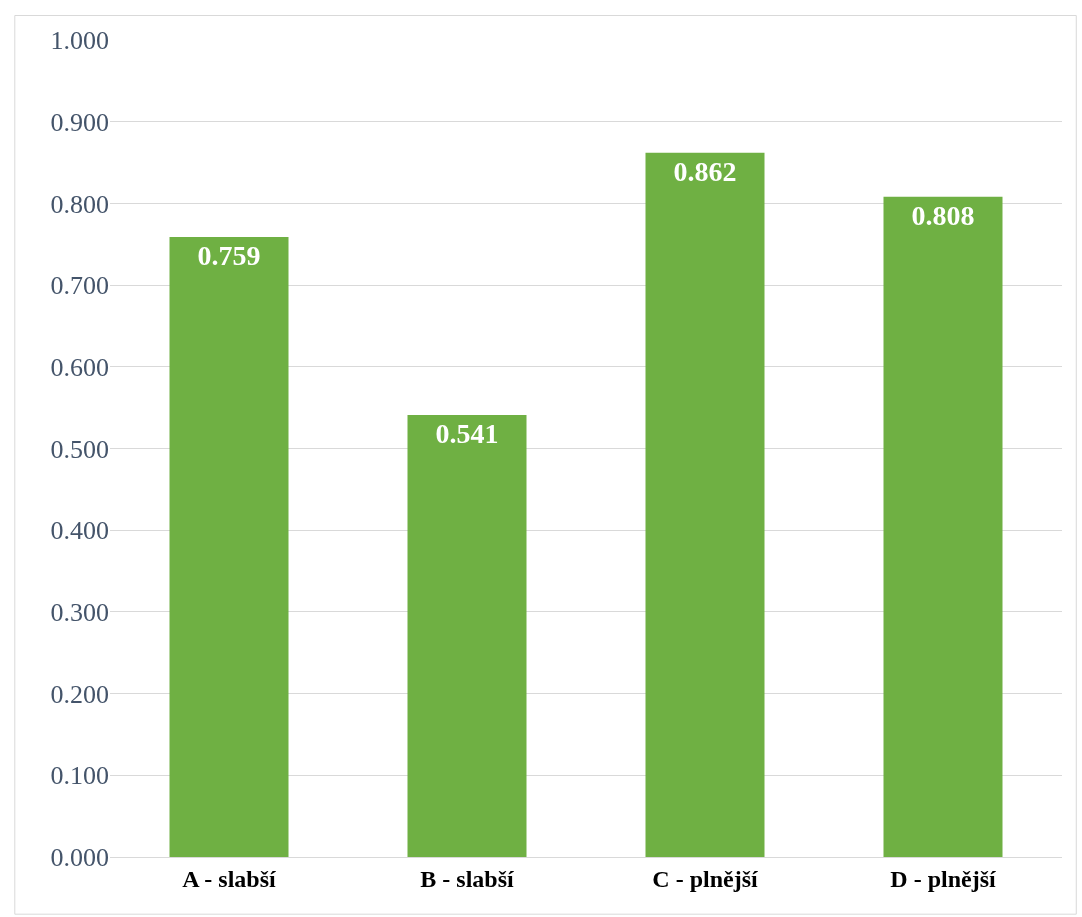 This screenshot has height=917, width=1082. I want to click on y-tick-label: 0.000, so click(79, 858).